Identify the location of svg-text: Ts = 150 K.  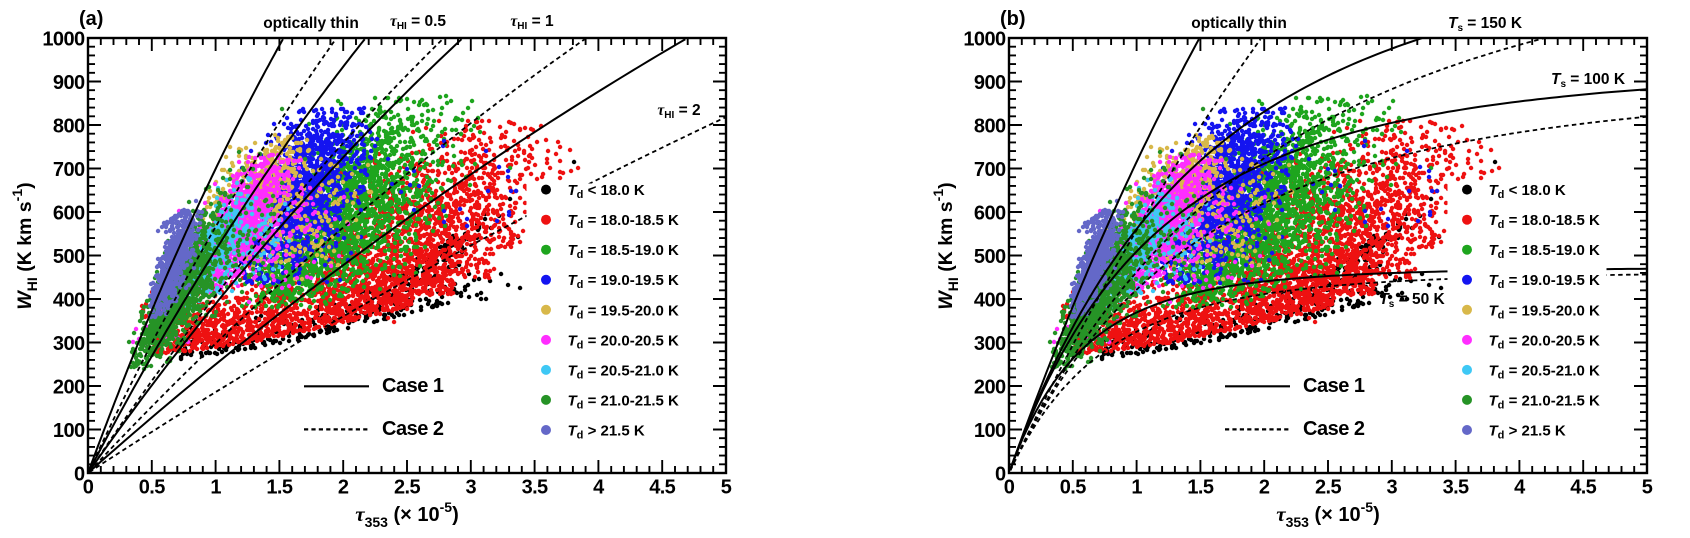
(1485, 24).